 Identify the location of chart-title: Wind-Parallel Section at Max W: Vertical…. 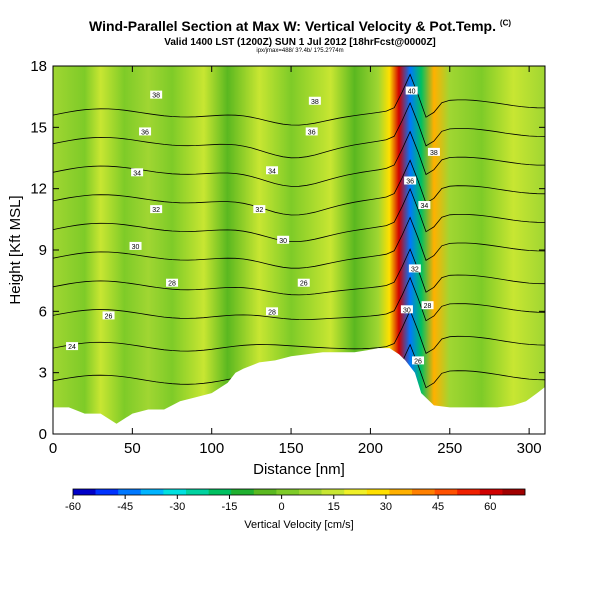
(300, 26).